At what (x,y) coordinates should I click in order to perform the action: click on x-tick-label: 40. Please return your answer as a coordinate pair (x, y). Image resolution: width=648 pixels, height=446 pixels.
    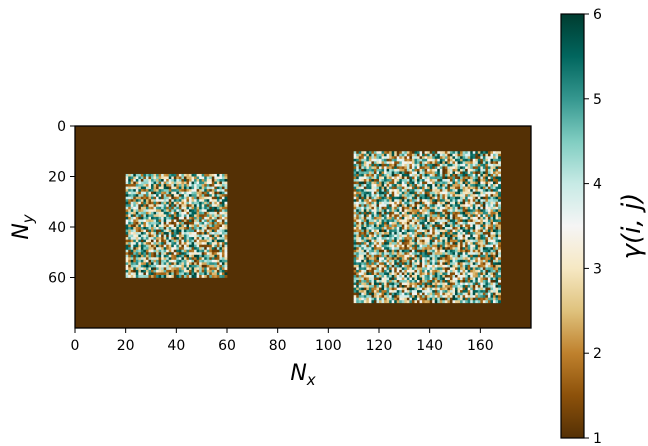
    Looking at the image, I should click on (176, 346).